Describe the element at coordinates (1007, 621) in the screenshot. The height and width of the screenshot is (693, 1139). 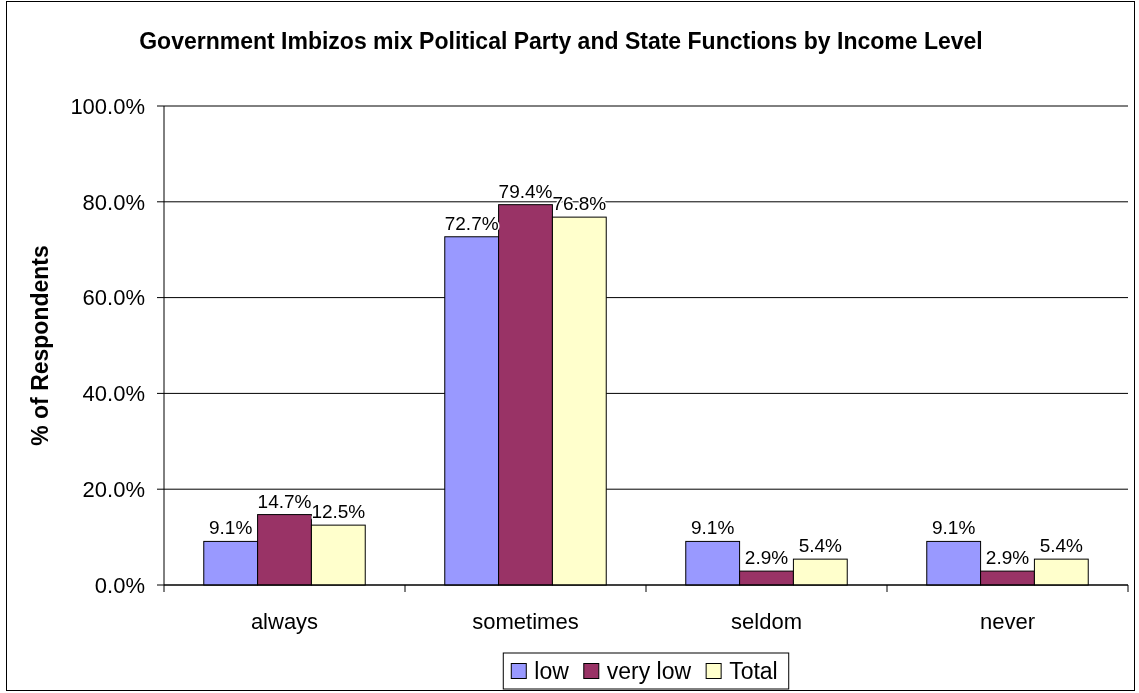
I see `x-tick-label: never` at that location.